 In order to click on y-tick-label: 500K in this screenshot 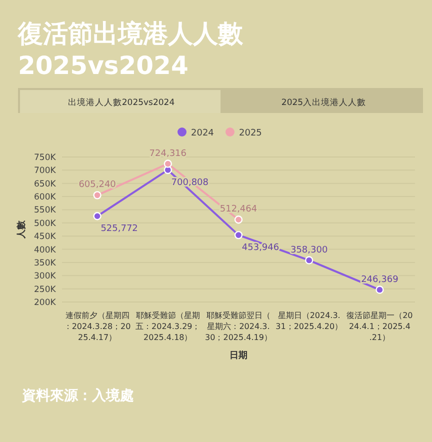, I will do `click(45, 223)`.